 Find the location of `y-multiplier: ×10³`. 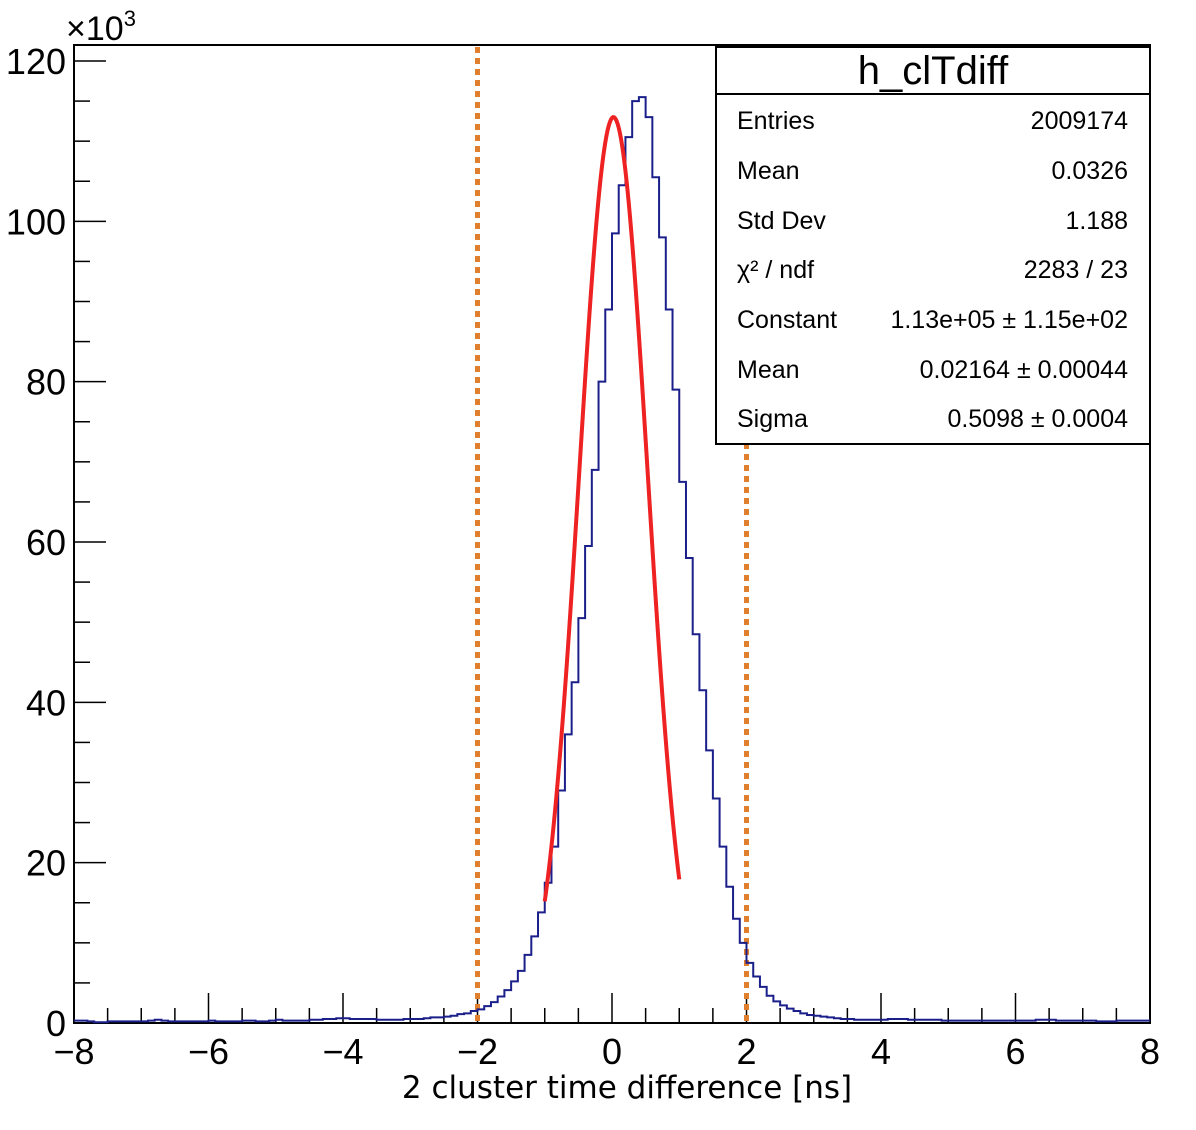

y-multiplier: ×10³ is located at coordinates (101, 27).